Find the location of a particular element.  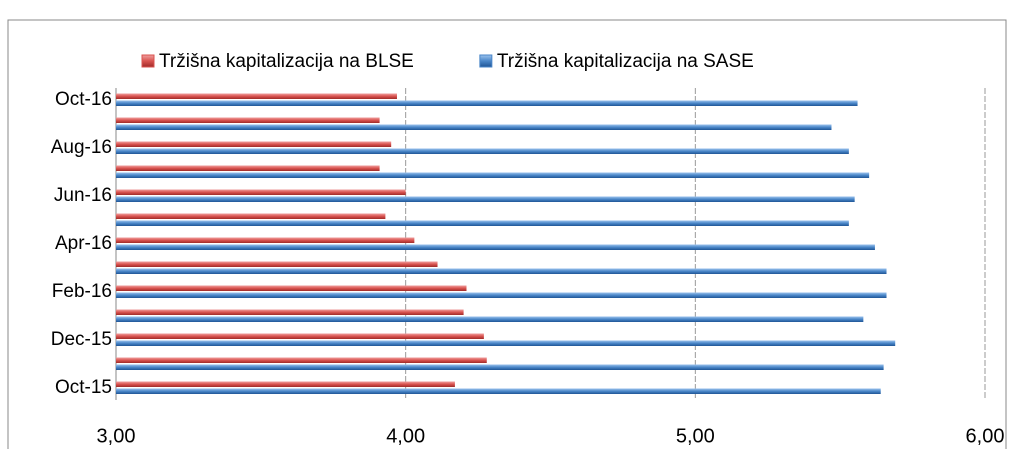

y-tick-label: Aug-16 is located at coordinates (81, 147).